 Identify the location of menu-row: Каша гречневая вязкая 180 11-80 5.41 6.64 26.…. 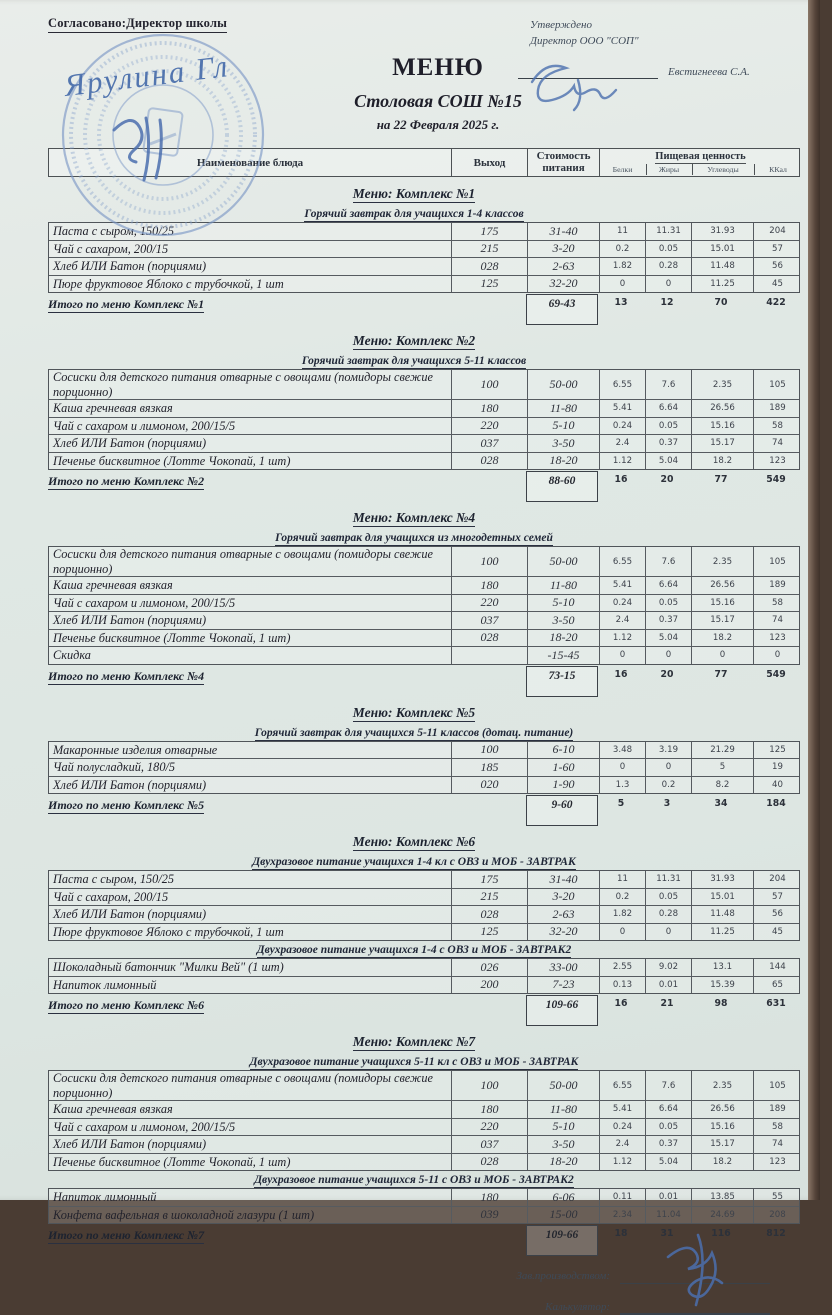
(424, 585).